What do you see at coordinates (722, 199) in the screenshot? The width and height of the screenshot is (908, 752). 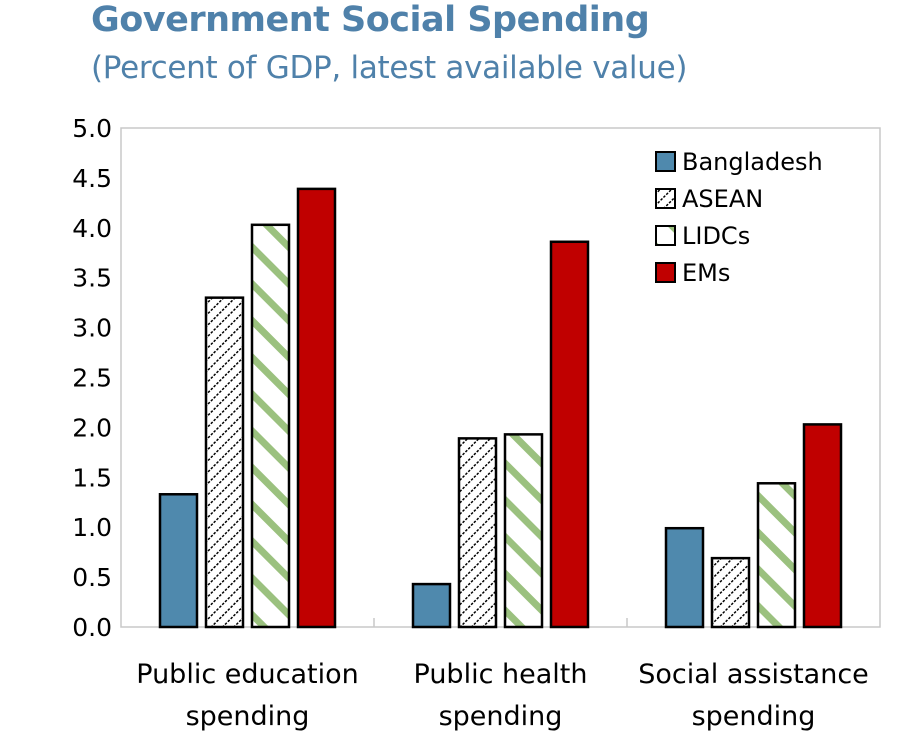 I see `legend-label-asean: ASEAN` at bounding box center [722, 199].